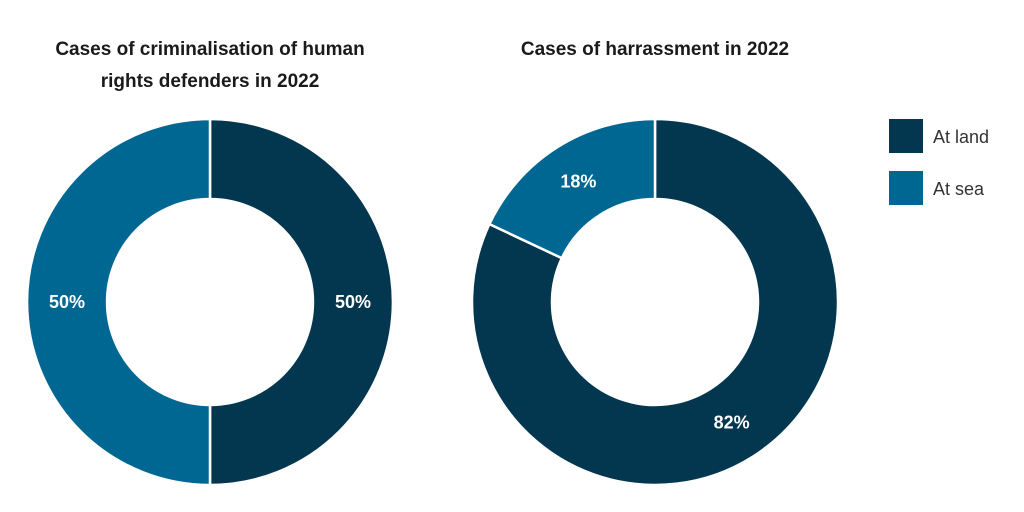 The image size is (1024, 512). Describe the element at coordinates (939, 162) in the screenshot. I see `legend: At land At sea` at that location.